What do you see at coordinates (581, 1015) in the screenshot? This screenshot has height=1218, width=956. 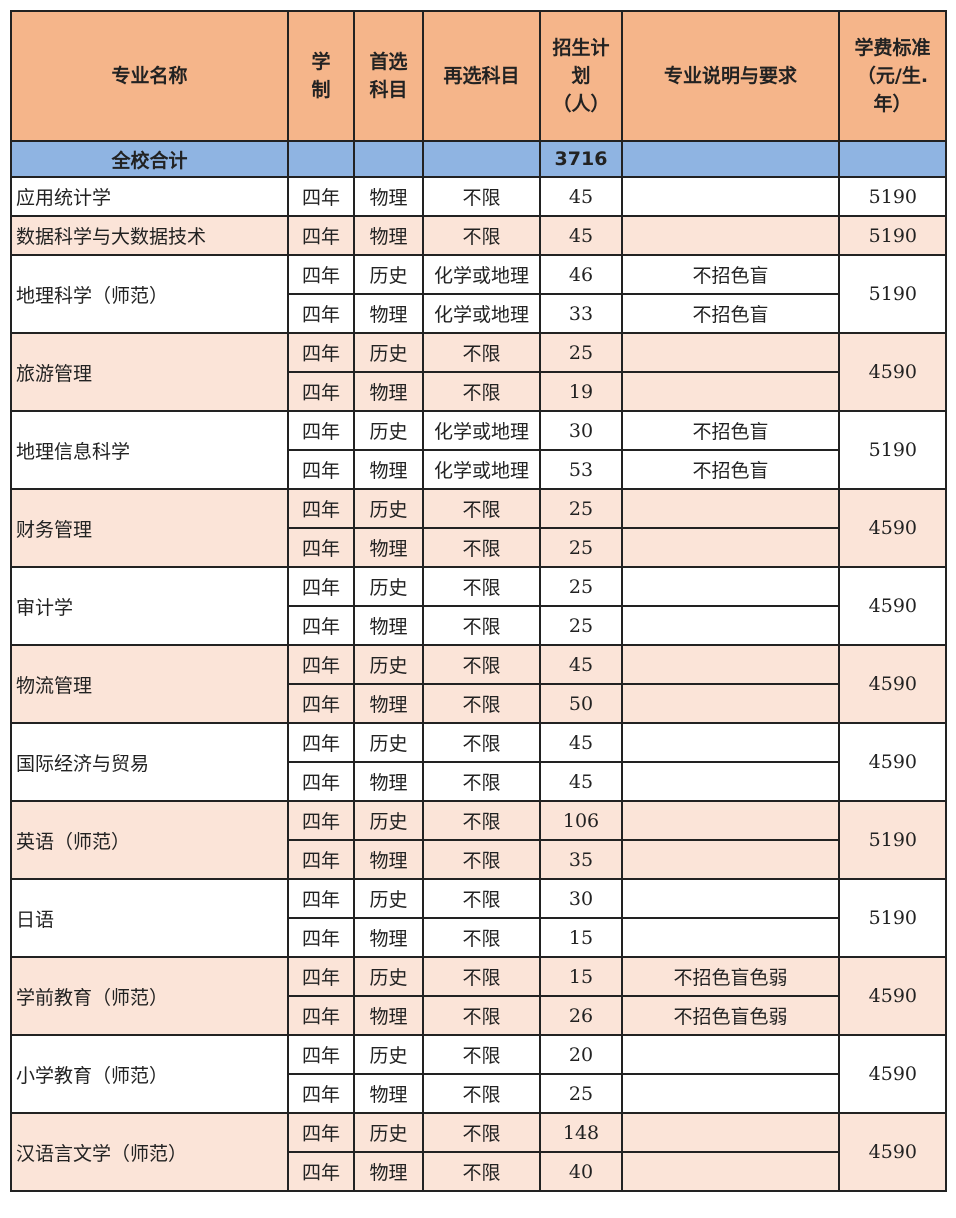 I see `cell-enrollment-plan: 26` at bounding box center [581, 1015].